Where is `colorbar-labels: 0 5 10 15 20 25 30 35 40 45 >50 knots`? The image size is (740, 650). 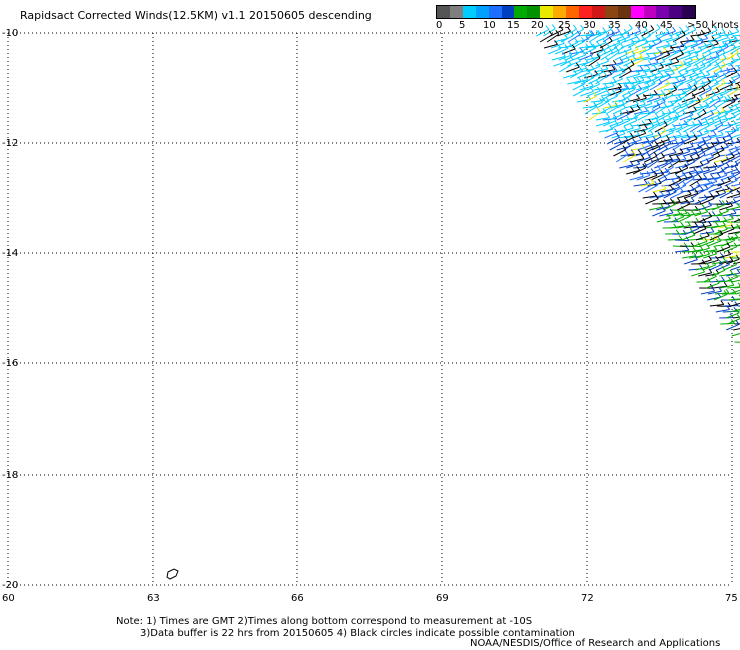
colorbar-labels: 0 5 10 15 20 25 30 35 40 45 >50 knots is located at coordinates (587, 27).